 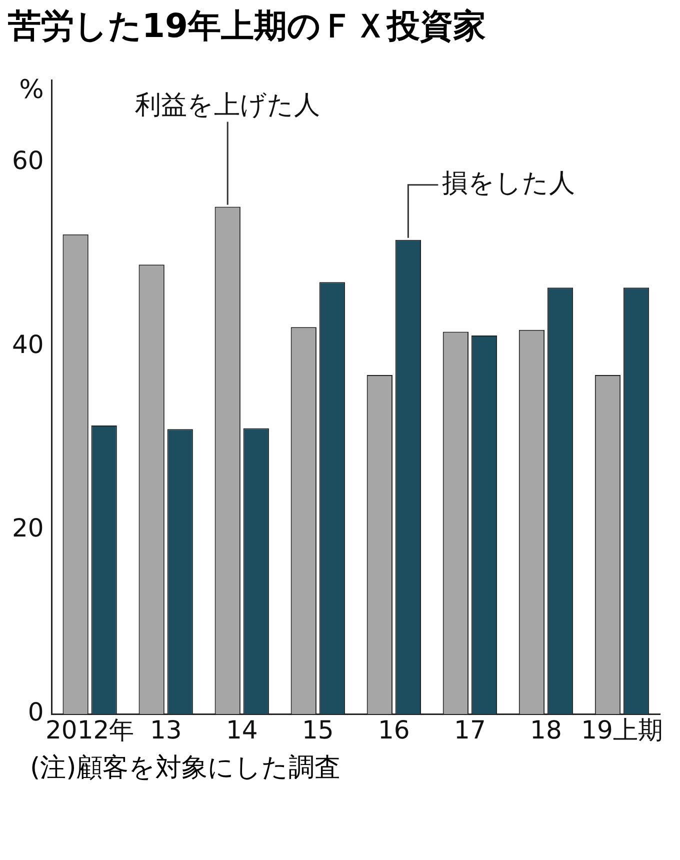 I want to click on x-tick-label: 15, so click(x=318, y=730).